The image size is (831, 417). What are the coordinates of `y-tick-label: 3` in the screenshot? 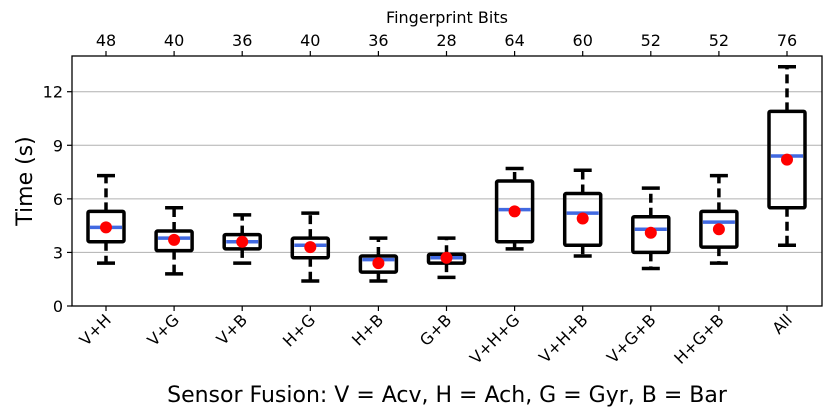 It's located at (58, 252).